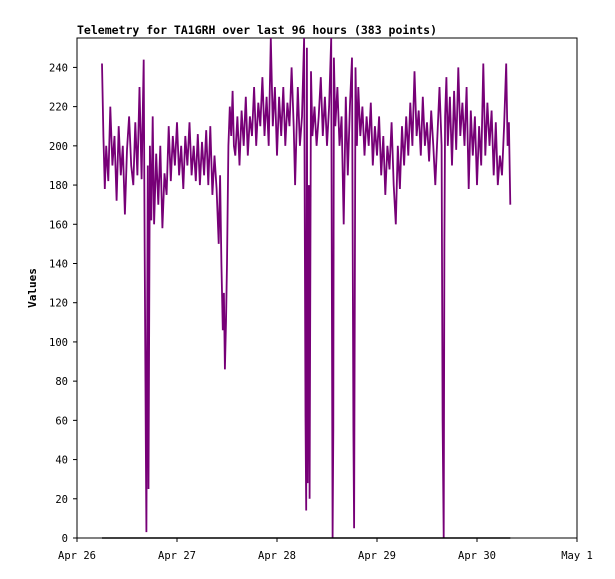 The image size is (615, 579). Describe the element at coordinates (58, 68) in the screenshot. I see `y-tick-label: 240` at that location.